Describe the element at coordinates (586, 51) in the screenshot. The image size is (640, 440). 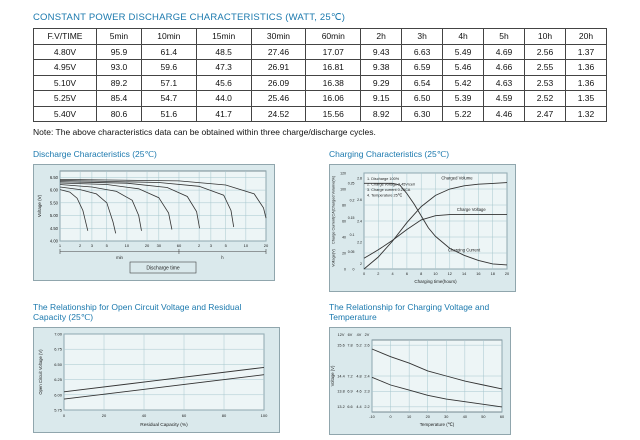
I see `watt-value-cell: 1.37` at that location.